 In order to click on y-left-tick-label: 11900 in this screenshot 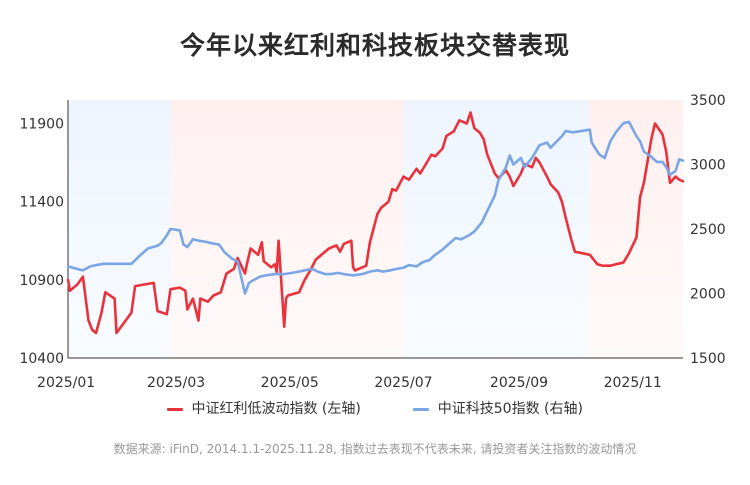, I will do `click(41, 124)`.